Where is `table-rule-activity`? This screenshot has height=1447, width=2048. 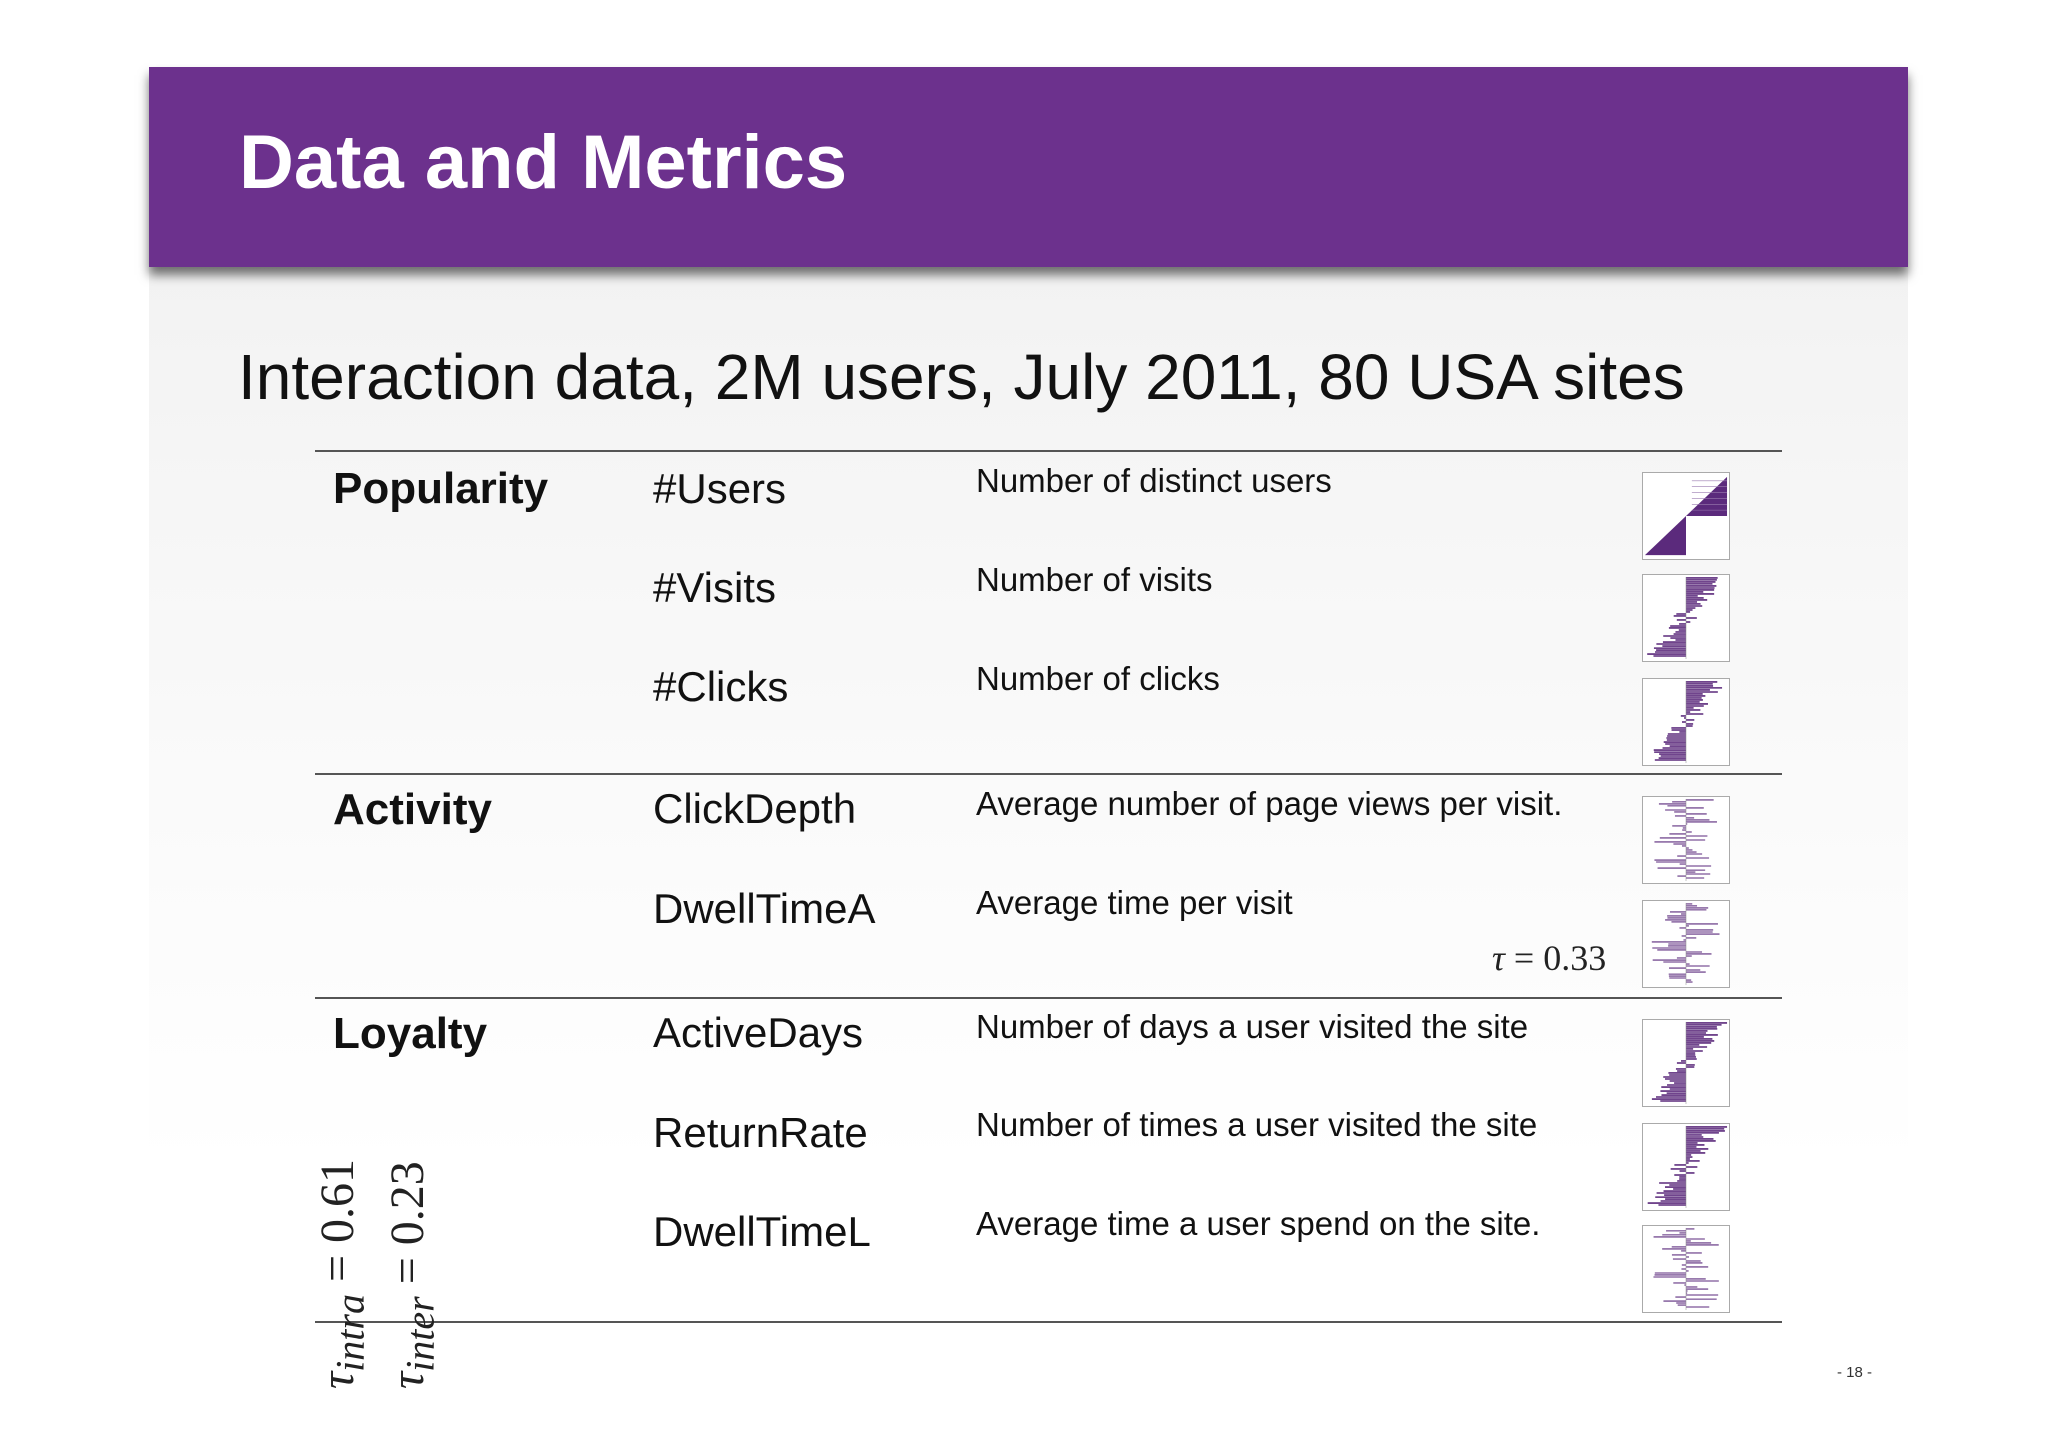 table-rule-activity is located at coordinates (1048, 774).